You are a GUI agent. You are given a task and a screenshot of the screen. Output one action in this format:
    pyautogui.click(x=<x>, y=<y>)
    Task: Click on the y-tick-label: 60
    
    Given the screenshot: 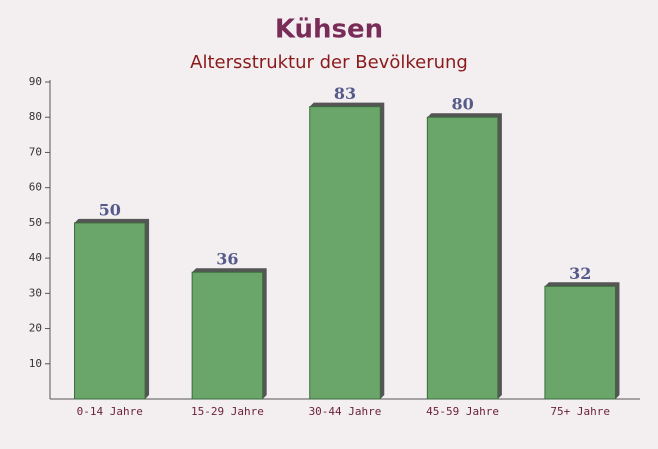 What is the action you would take?
    pyautogui.click(x=35, y=187)
    